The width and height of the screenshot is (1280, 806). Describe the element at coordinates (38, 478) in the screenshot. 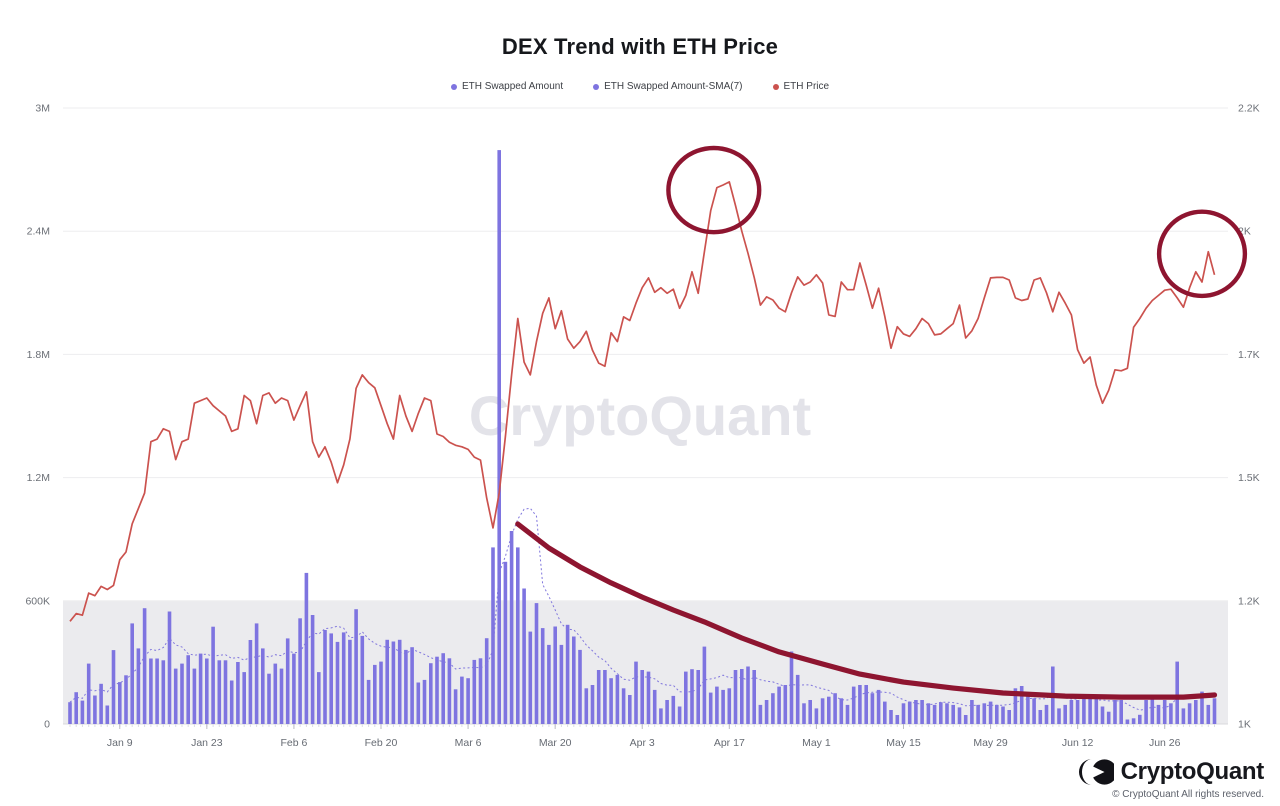

I see `svg-text: 1.2M` at that location.